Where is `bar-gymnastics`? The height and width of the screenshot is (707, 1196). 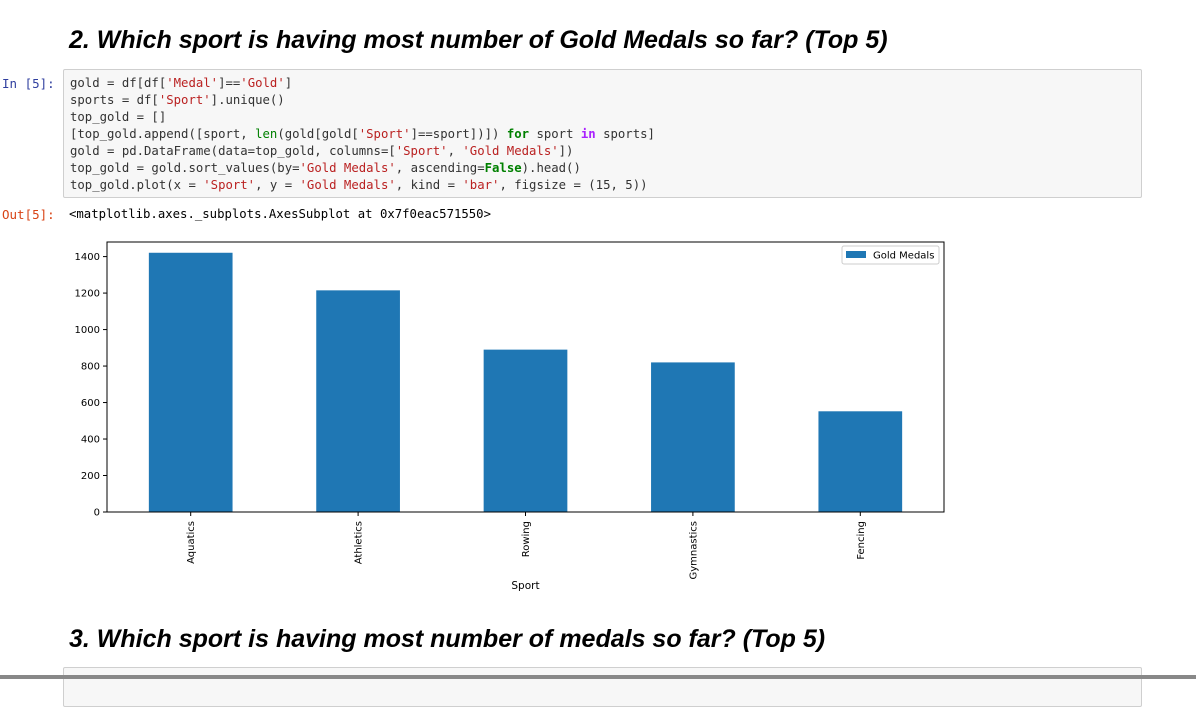
bar-gymnastics is located at coordinates (693, 437).